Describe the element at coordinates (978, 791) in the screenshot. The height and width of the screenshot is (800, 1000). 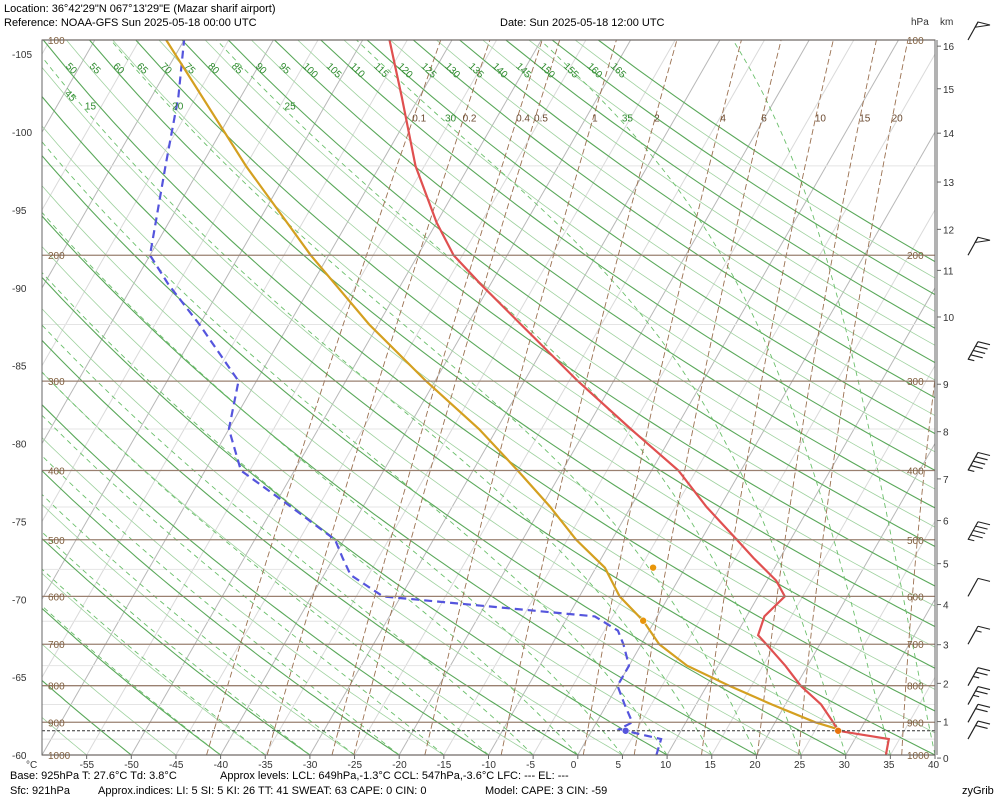
I see `zygrib-brand: zyGrib` at that location.